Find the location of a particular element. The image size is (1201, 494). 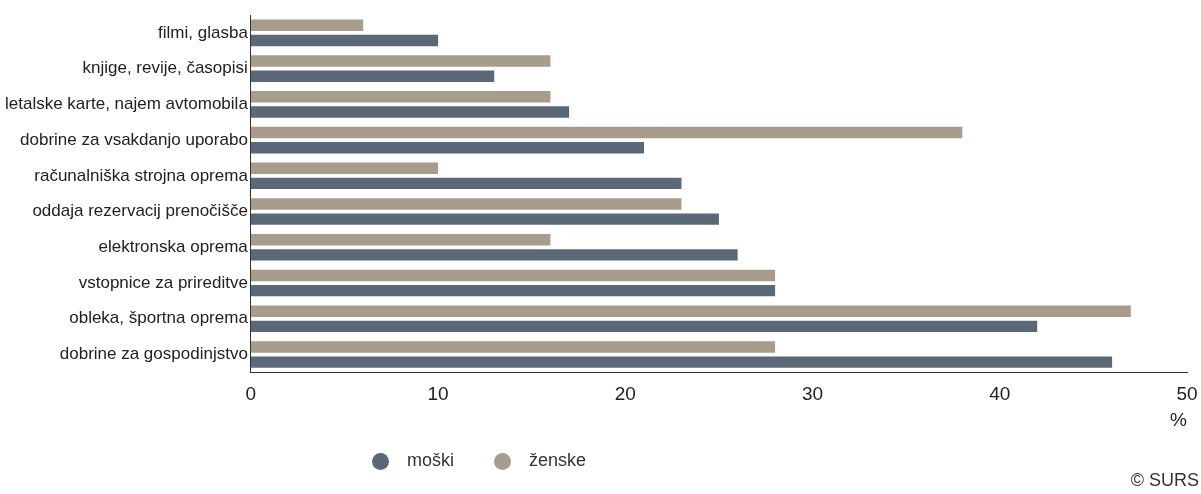

legend-label: moški is located at coordinates (430, 460).